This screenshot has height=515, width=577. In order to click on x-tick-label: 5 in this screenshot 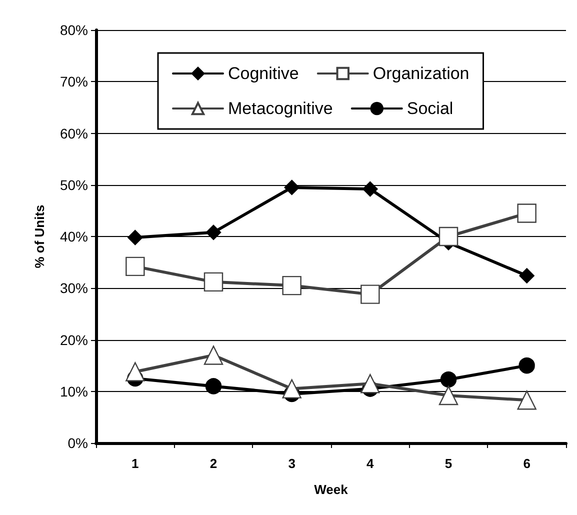, I will do `click(448, 463)`.